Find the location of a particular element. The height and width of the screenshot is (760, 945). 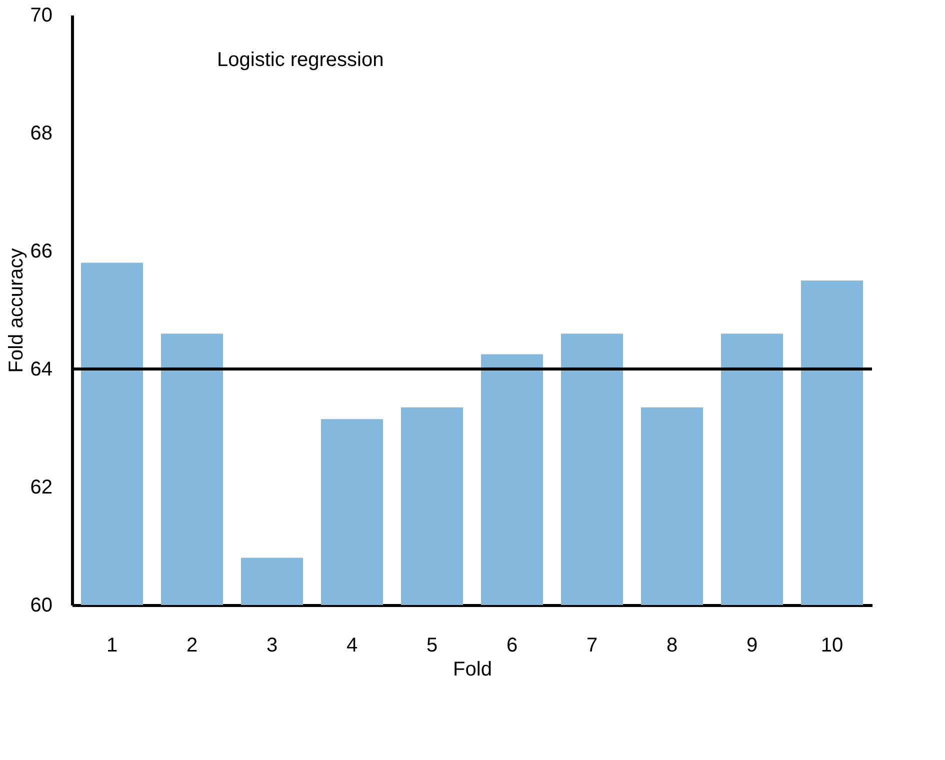

y-axis-title: Fold accuracy is located at coordinates (16, 310).